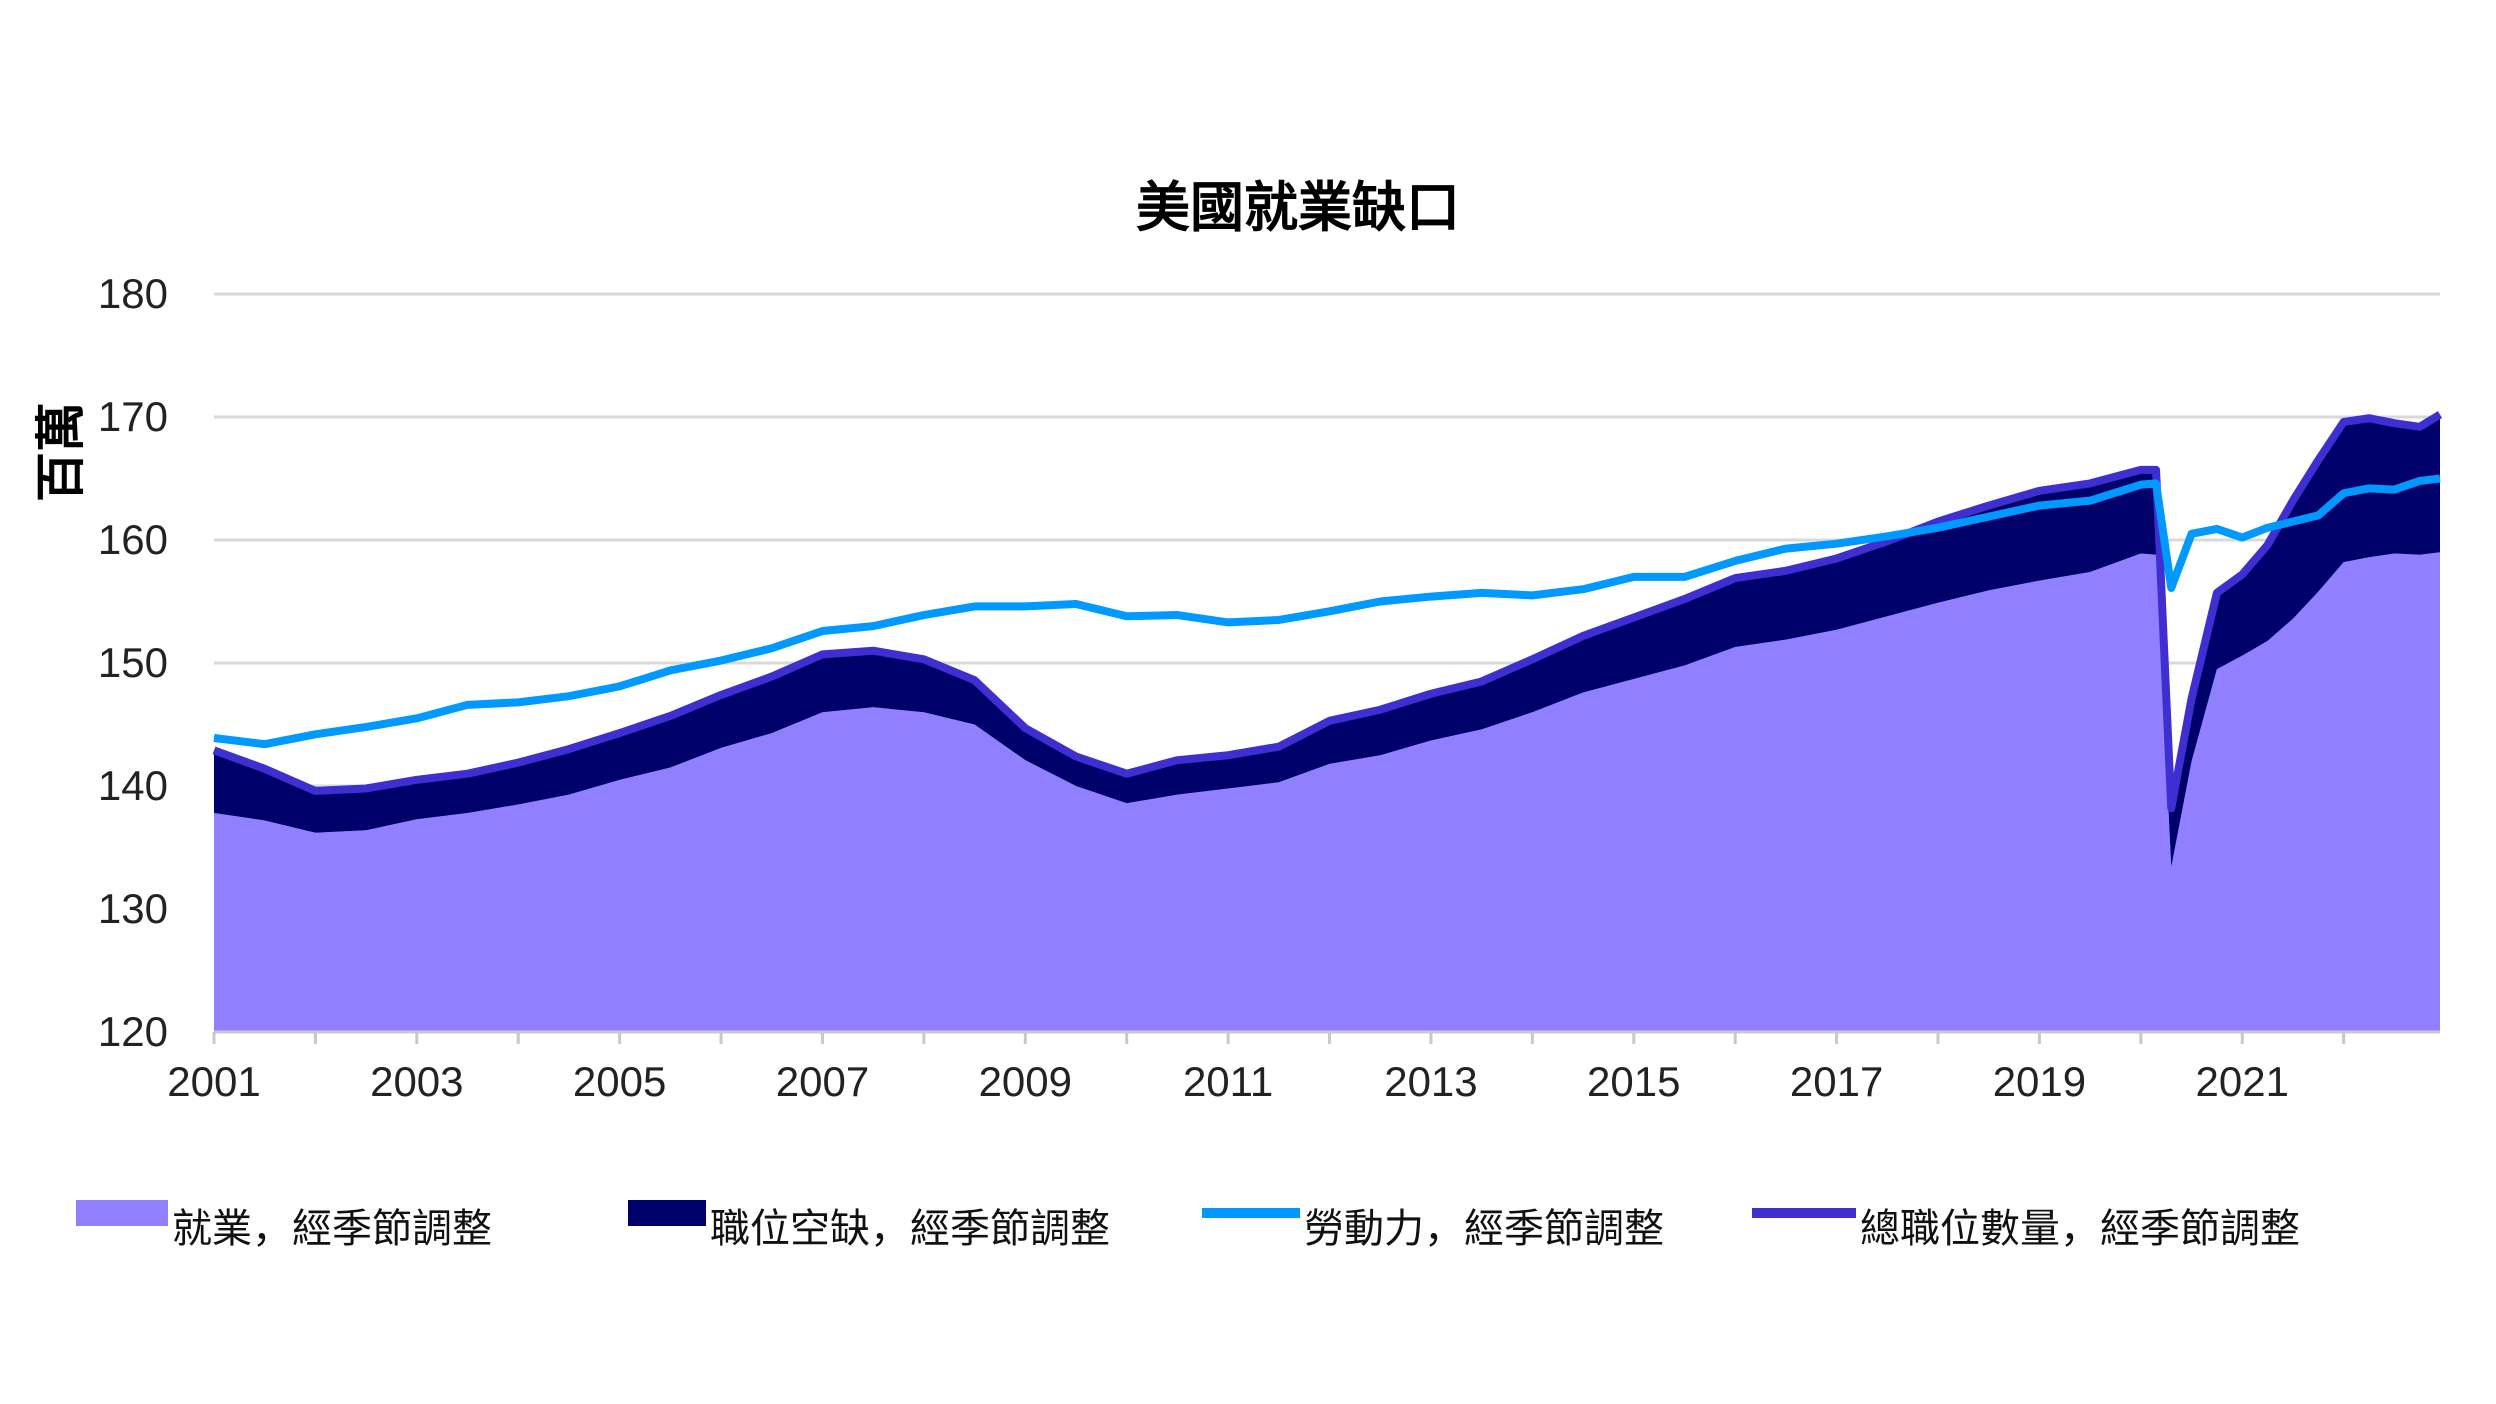  Describe the element at coordinates (133, 662) in the screenshot. I see `y-tick-label: 150` at that location.